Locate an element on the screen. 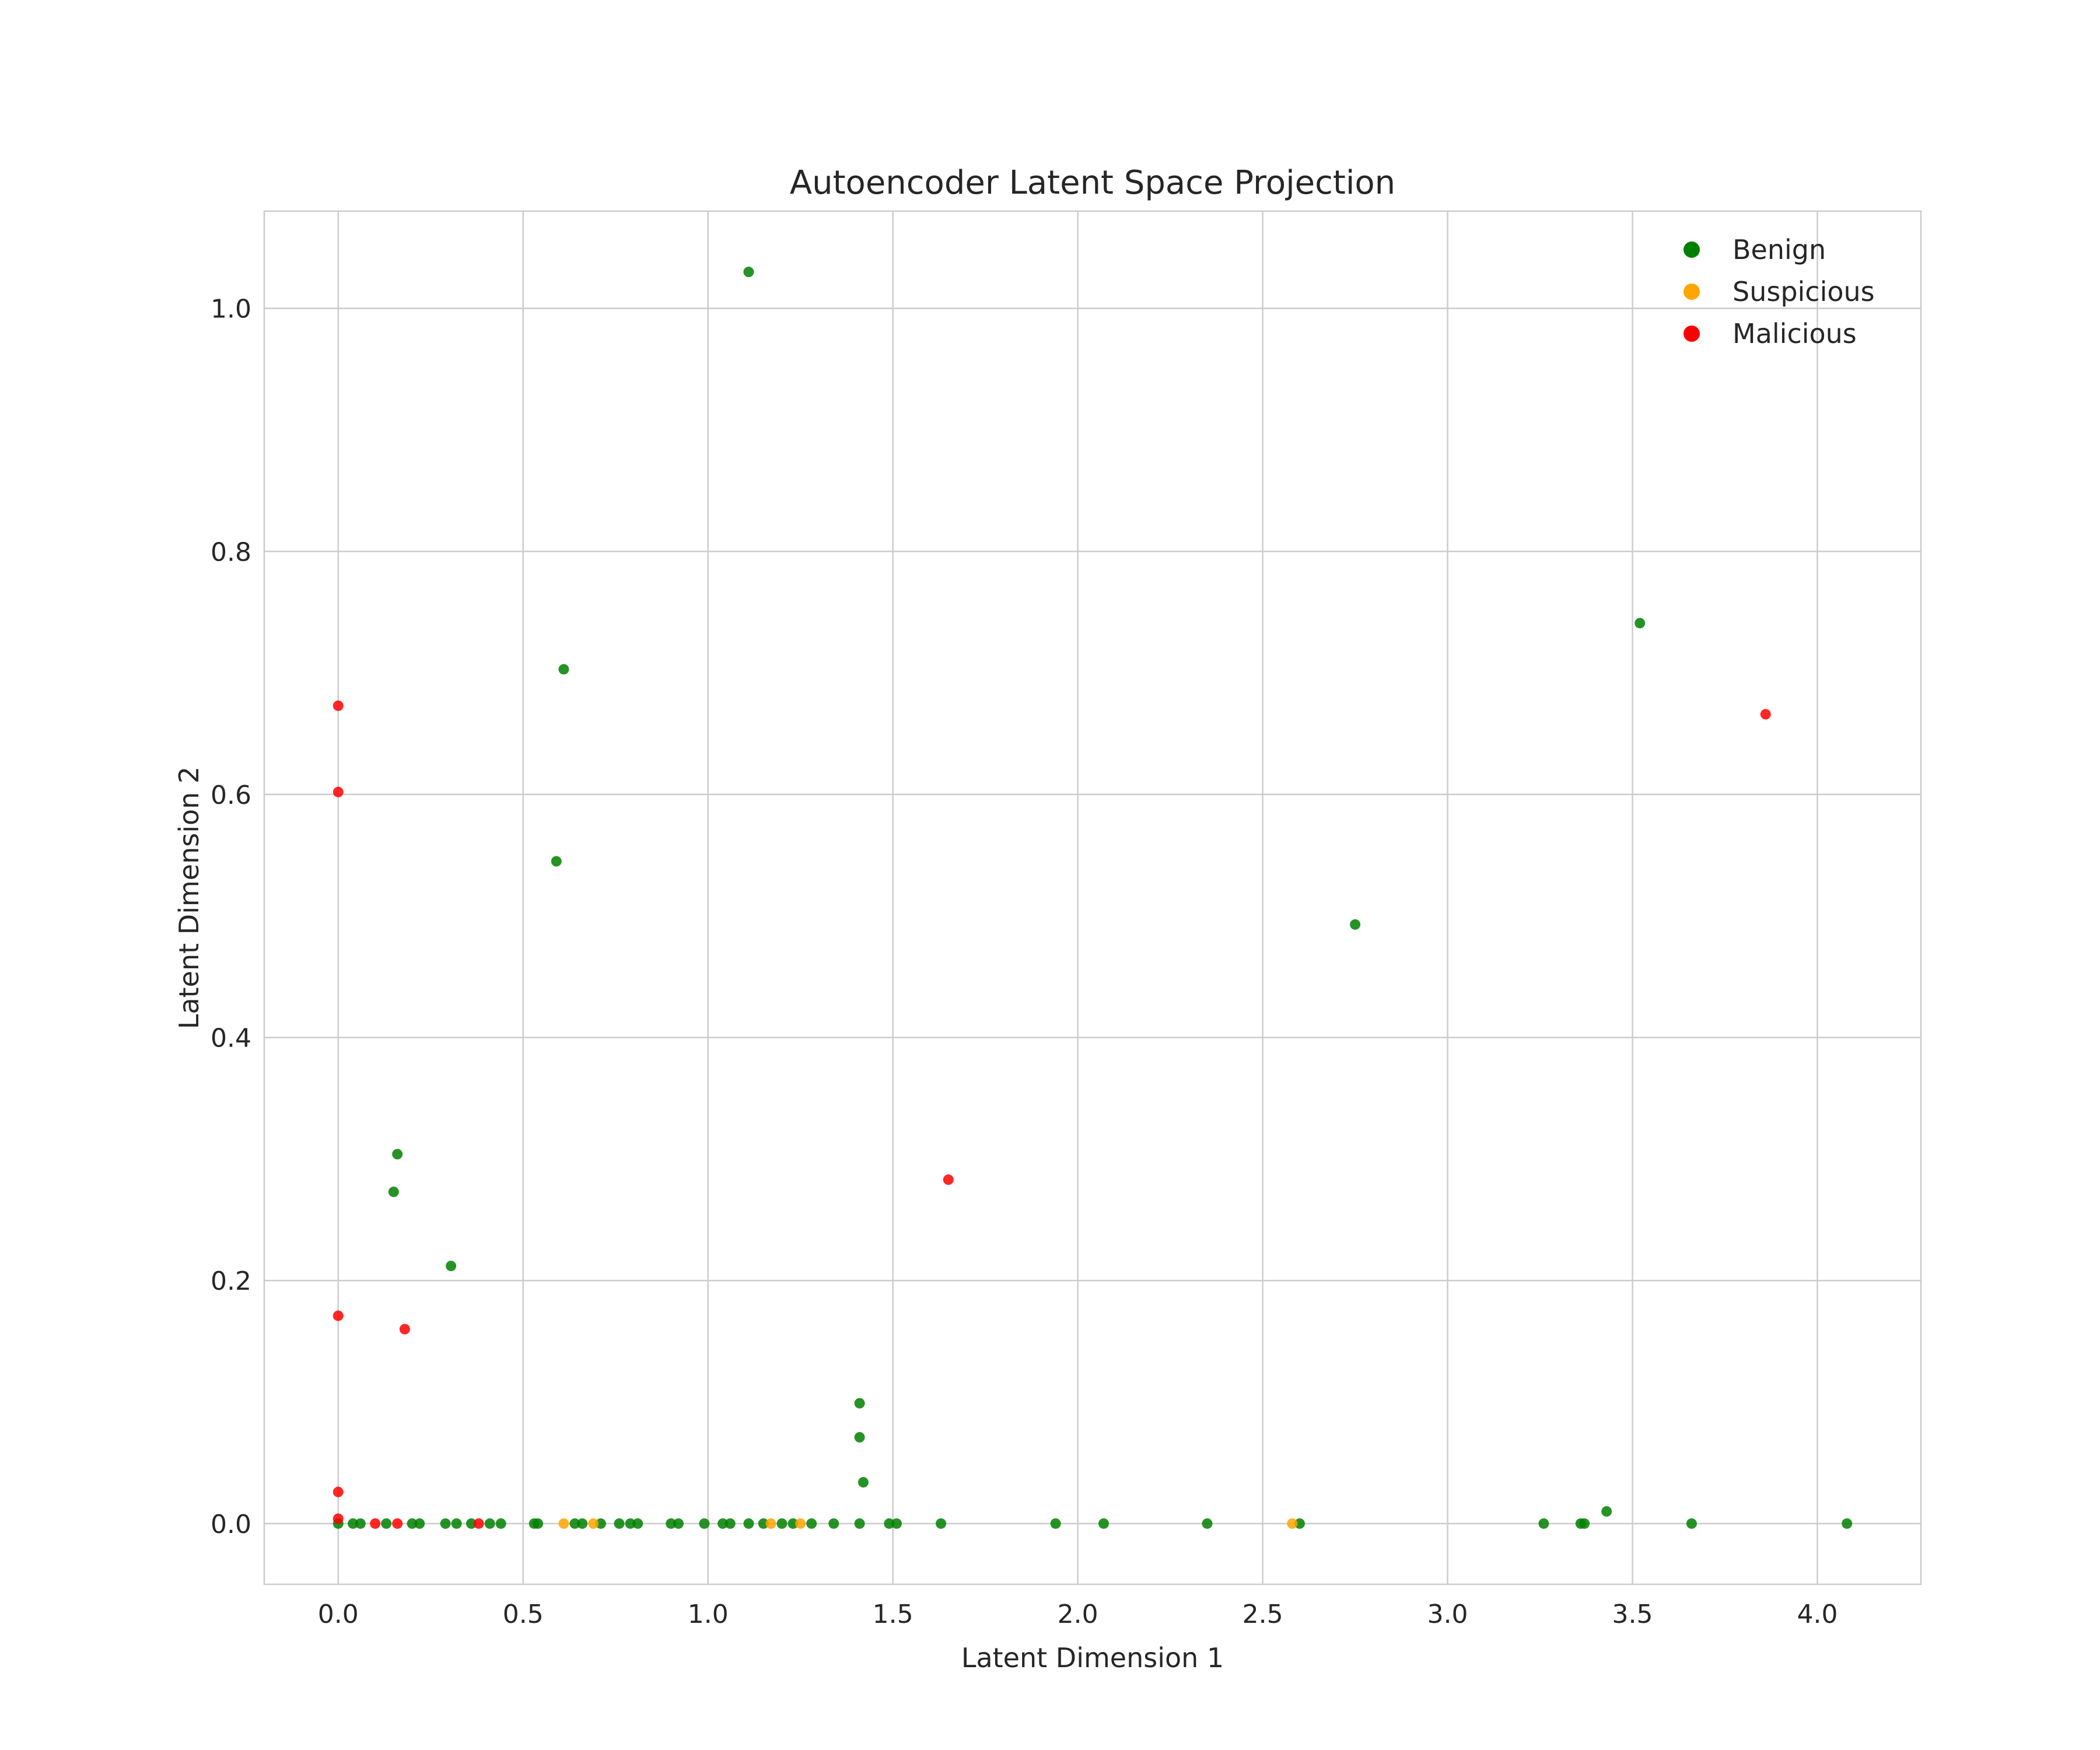  x-tick-label: 1.5 is located at coordinates (893, 1615).